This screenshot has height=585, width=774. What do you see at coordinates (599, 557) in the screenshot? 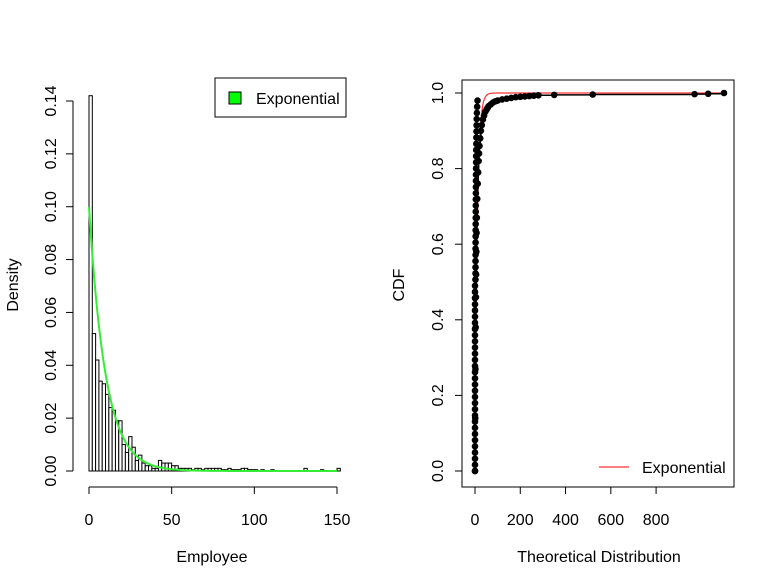
I see `x-axis-label: Theoretical Distribution` at bounding box center [599, 557].